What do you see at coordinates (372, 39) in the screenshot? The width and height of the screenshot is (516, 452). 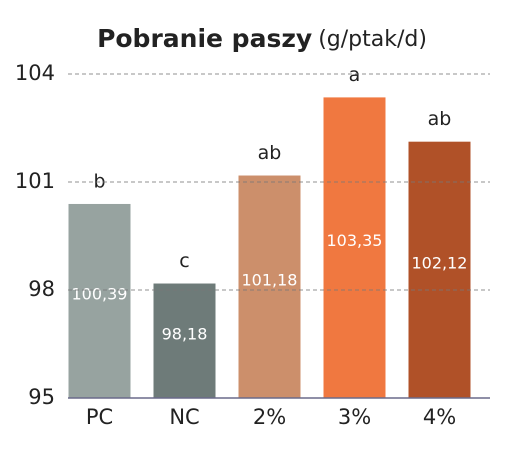 I see `chart-unit: (g/ptak/d)` at bounding box center [372, 39].